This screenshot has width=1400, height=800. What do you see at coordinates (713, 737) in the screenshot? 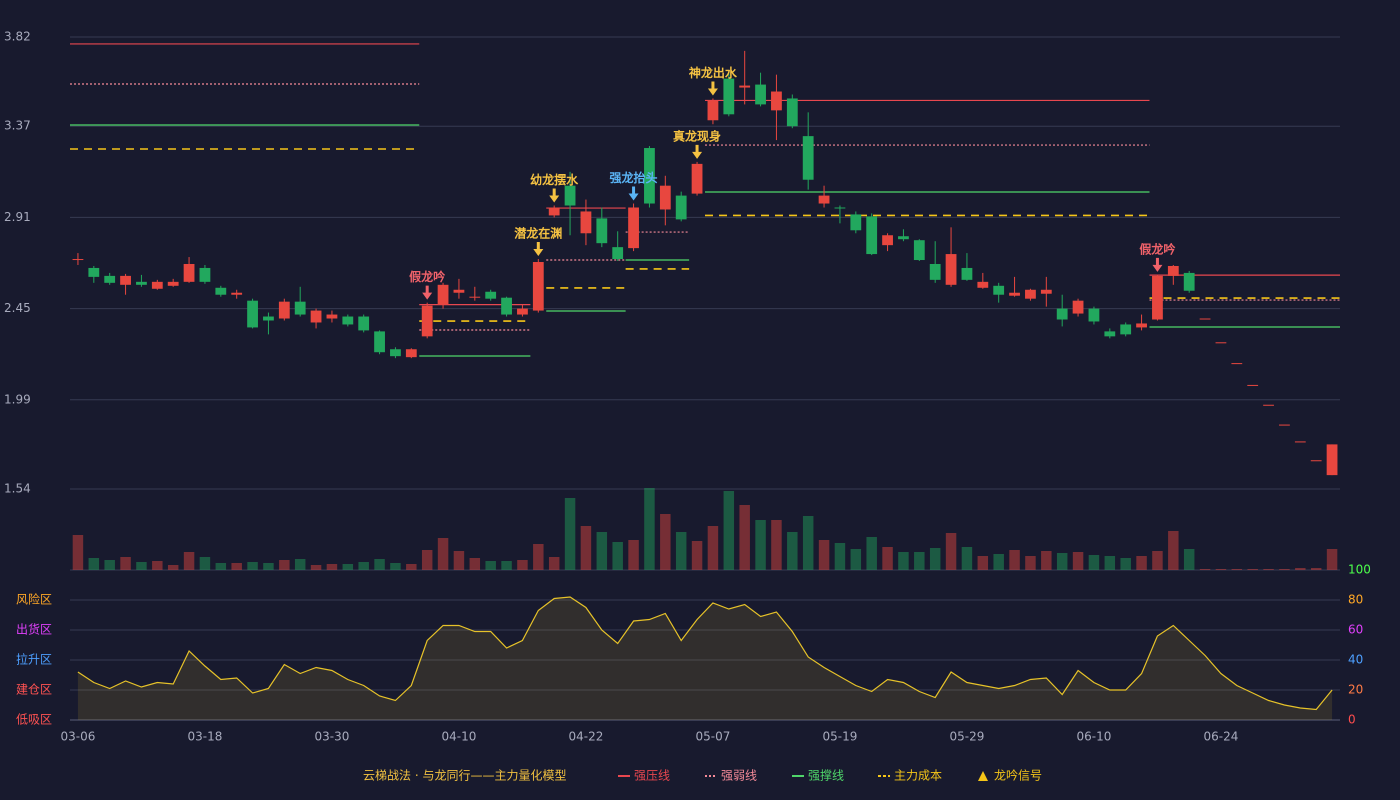
I see `x-tick-label: 05-07` at bounding box center [713, 737].